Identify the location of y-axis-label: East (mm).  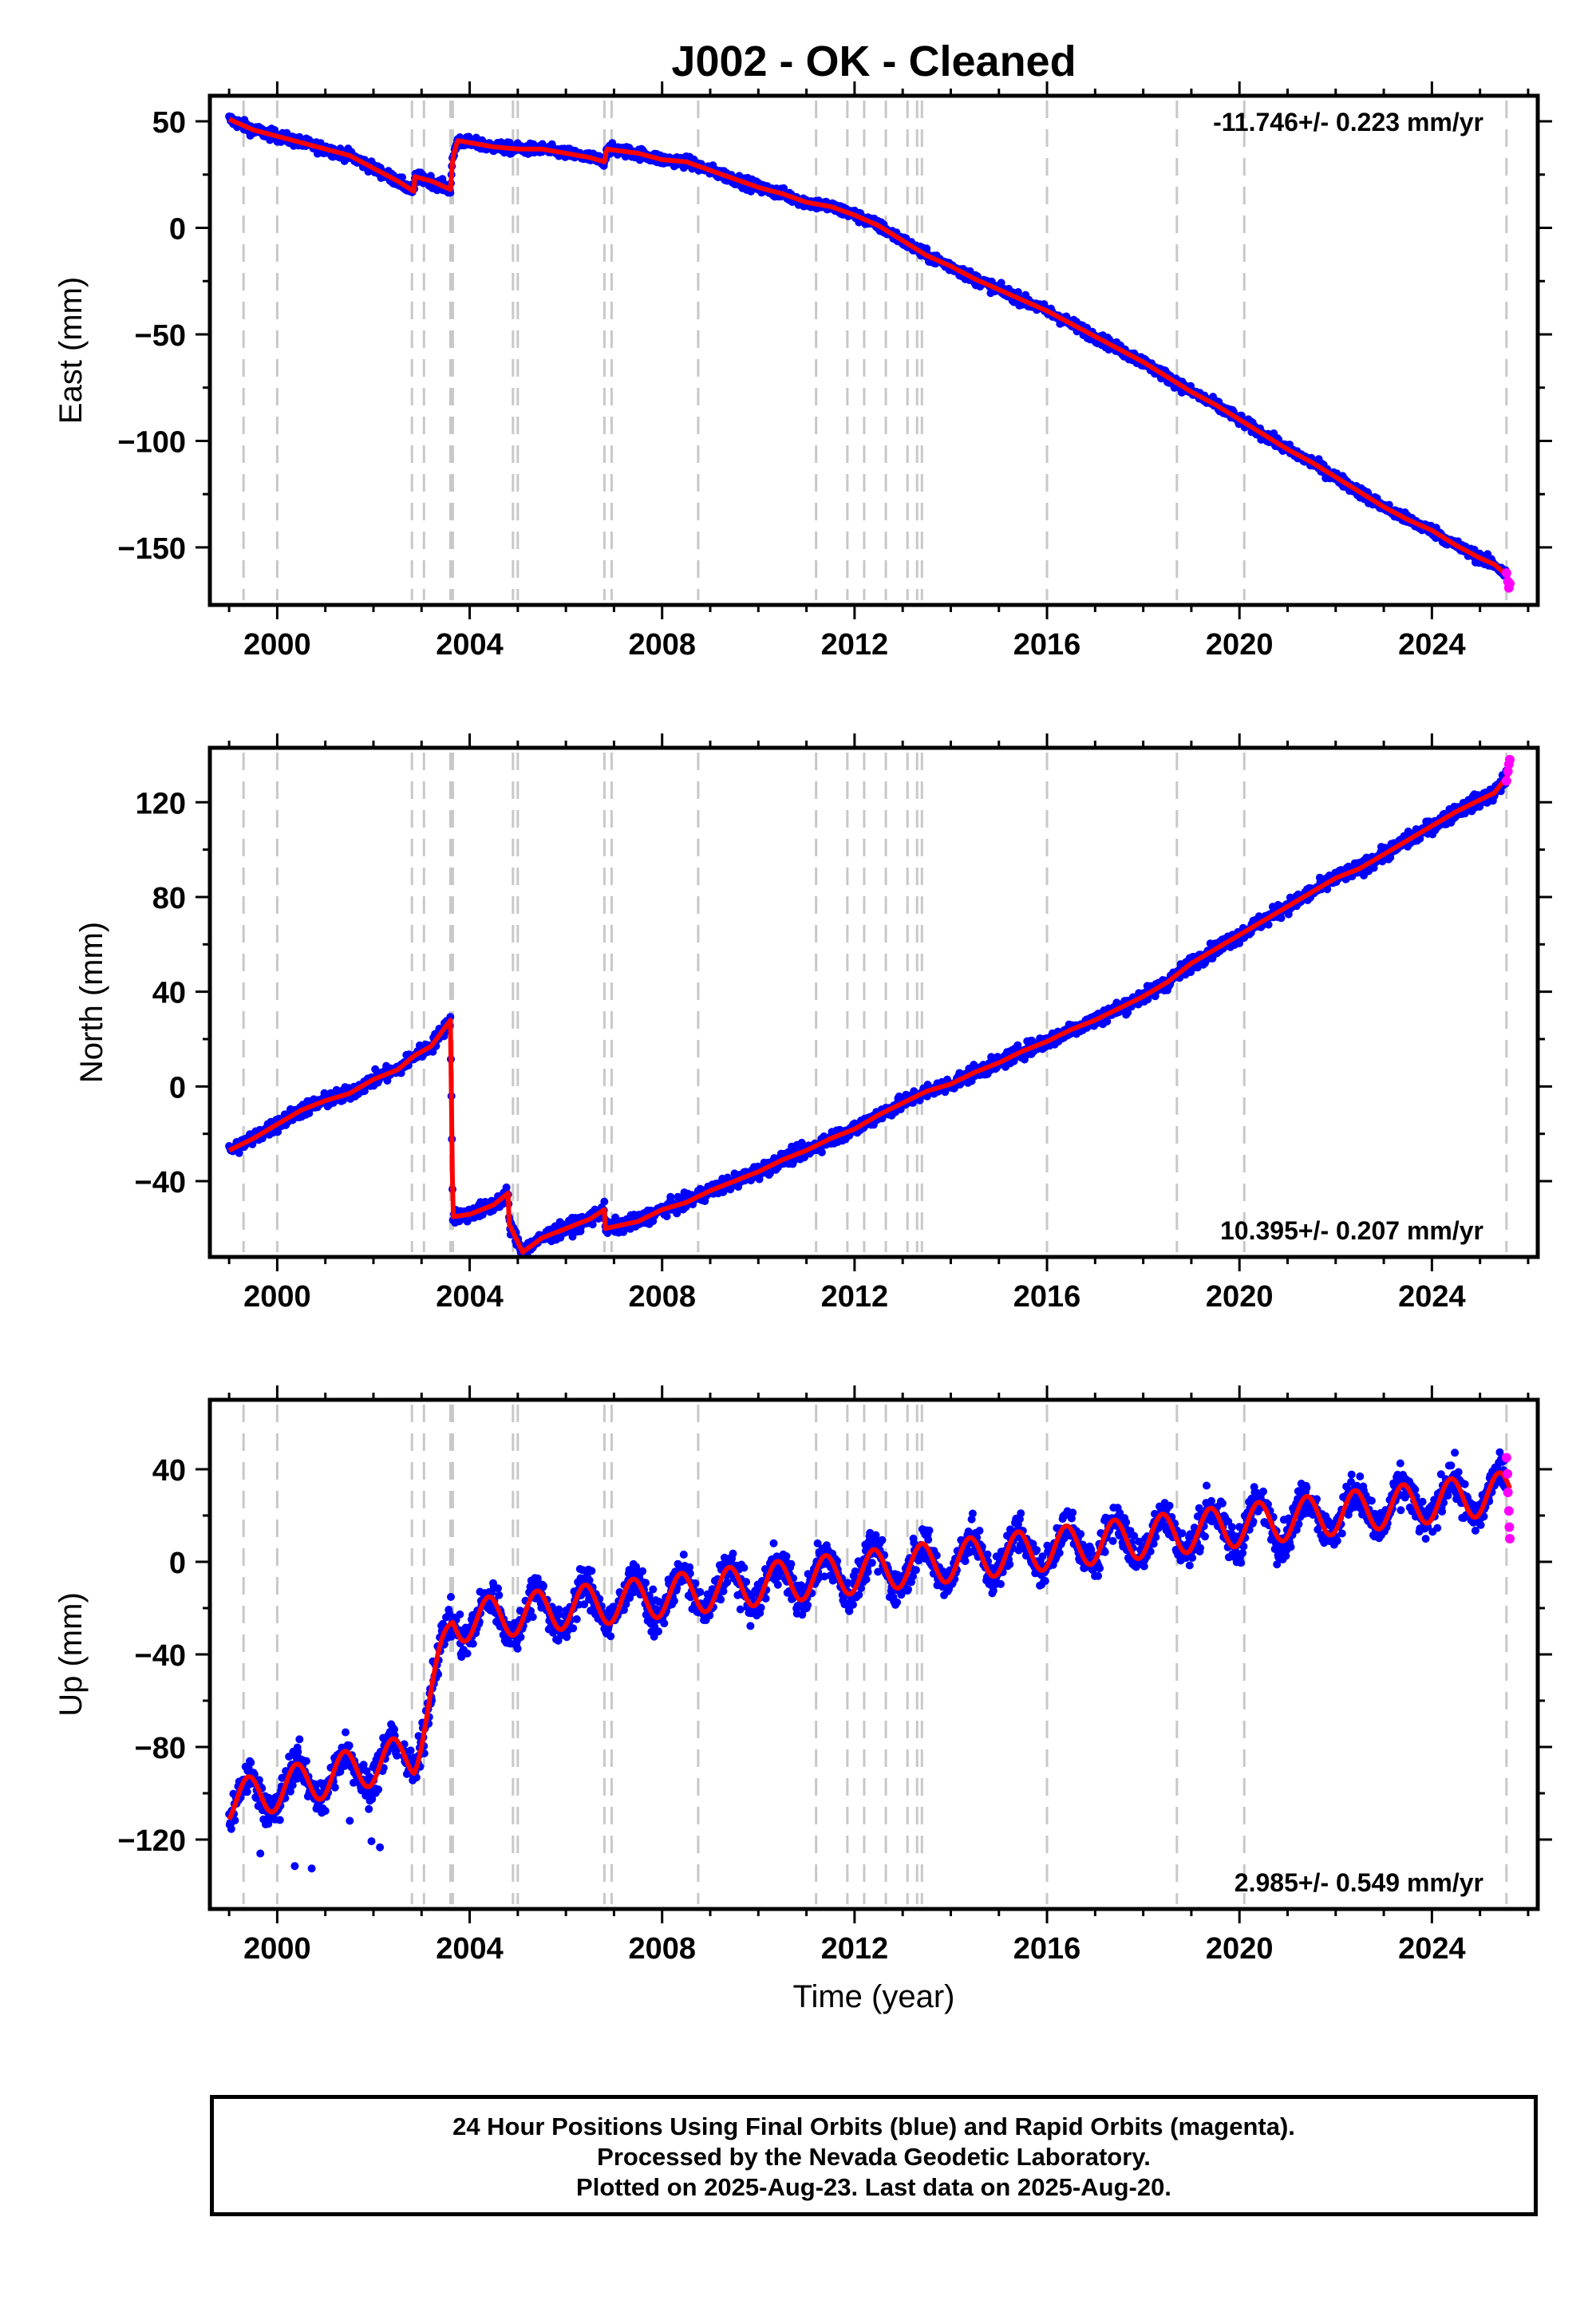
(71, 350).